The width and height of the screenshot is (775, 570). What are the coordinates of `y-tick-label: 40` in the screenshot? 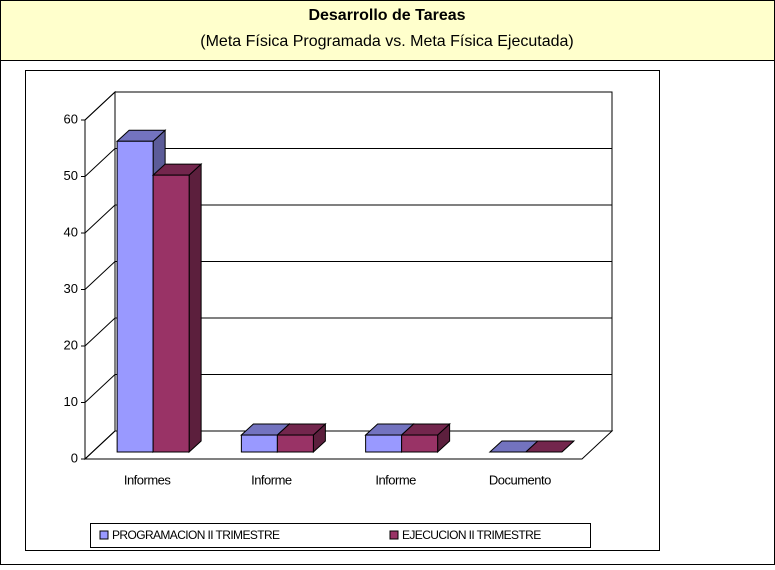 It's located at (71, 231).